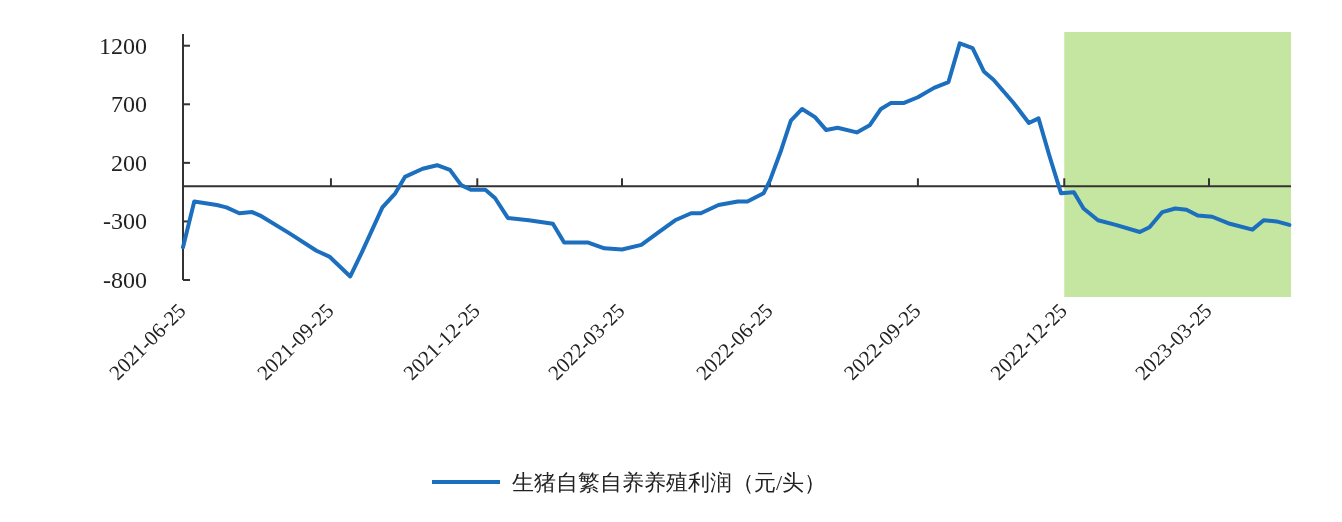 This screenshot has width=1342, height=522. What do you see at coordinates (129, 104) in the screenshot?
I see `y-tick-label: 700` at bounding box center [129, 104].